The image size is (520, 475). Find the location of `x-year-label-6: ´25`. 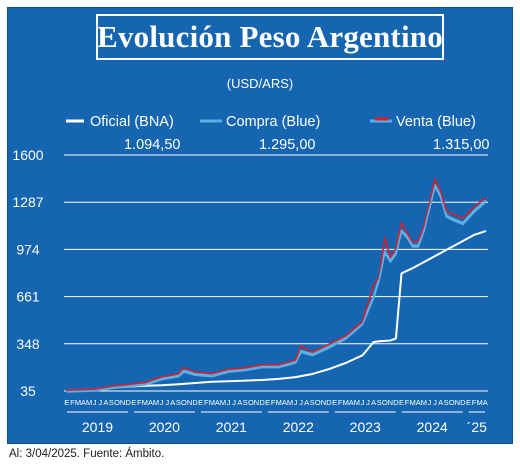

x-year-label-6: ´25 is located at coordinates (477, 427).